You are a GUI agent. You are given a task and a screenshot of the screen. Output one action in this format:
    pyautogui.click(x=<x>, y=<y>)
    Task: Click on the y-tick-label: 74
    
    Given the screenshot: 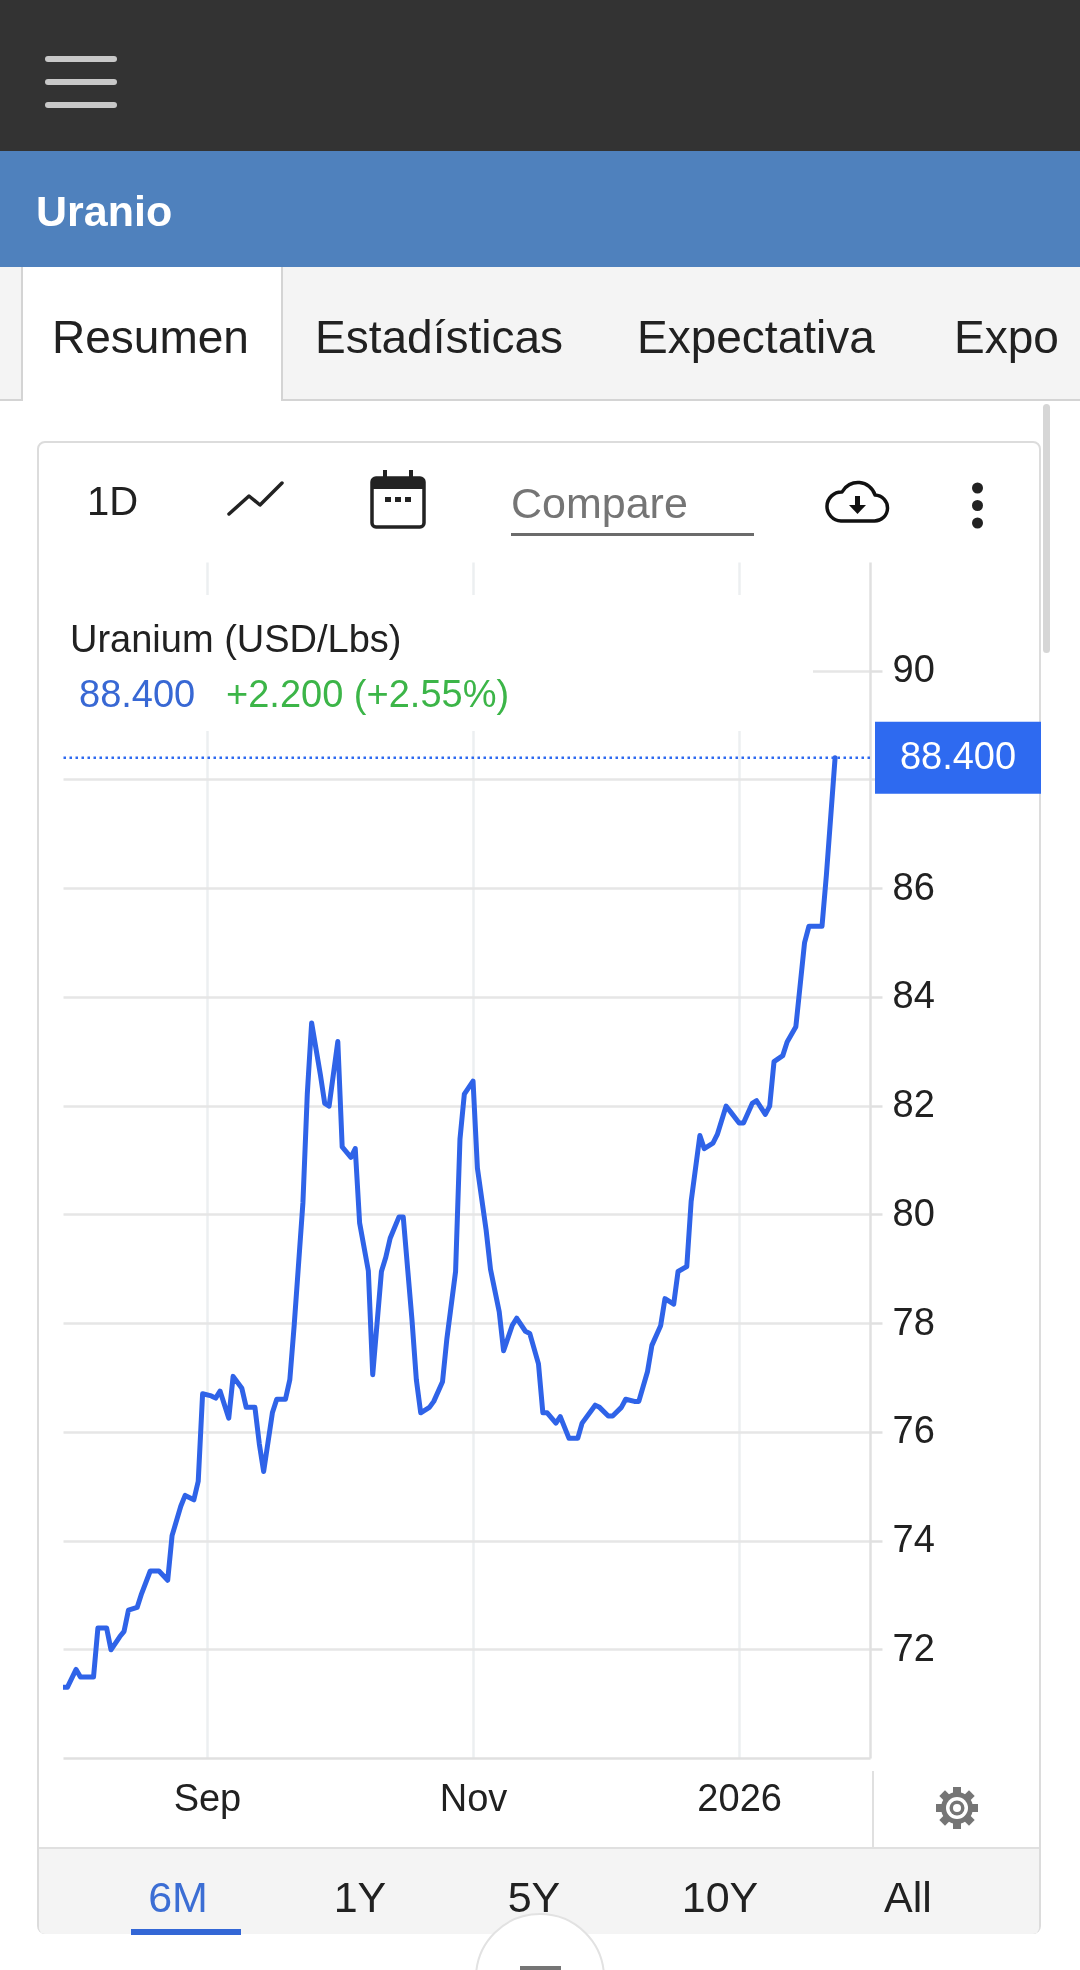 What is the action you would take?
    pyautogui.click(x=913, y=1539)
    